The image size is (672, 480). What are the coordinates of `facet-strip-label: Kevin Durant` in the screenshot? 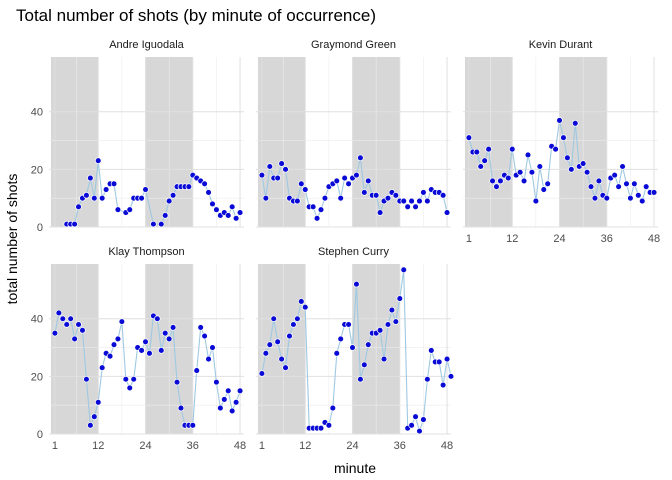 It's located at (561, 45).